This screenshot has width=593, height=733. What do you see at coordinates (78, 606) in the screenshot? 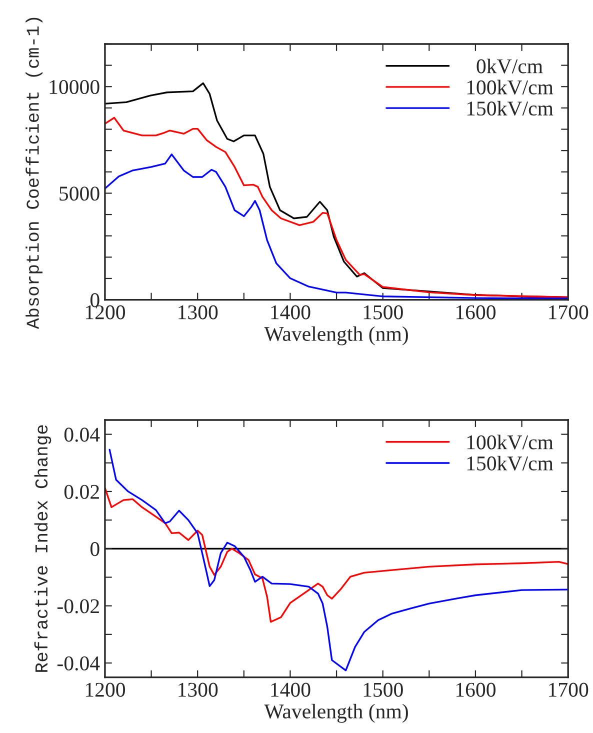
I see `y-tick-label: -0.02` at bounding box center [78, 606].